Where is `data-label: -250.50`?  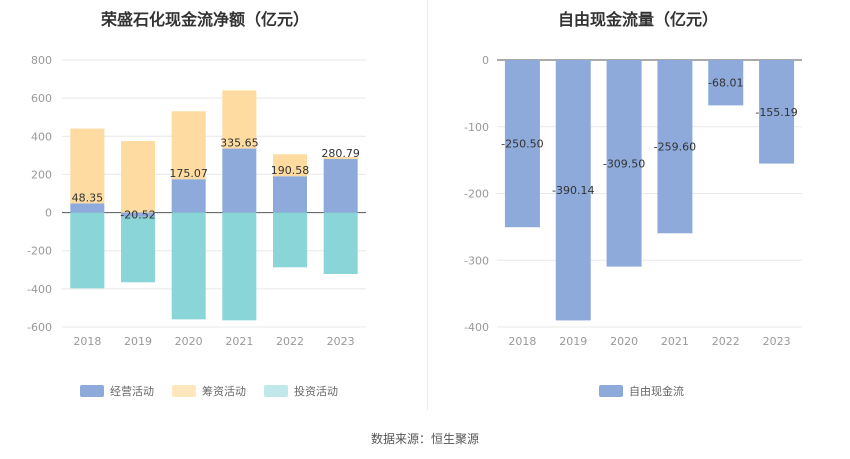 data-label: -250.50 is located at coordinates (522, 144).